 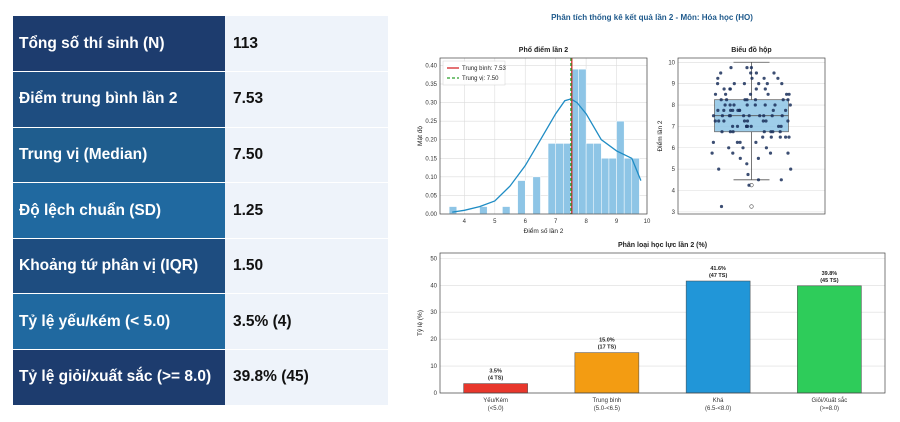 What do you see at coordinates (465, 222) in the screenshot?
I see `hist-xtick: 4` at bounding box center [465, 222].